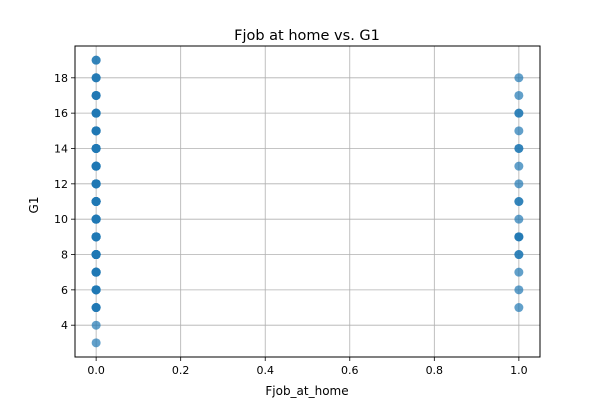 The image size is (600, 400). Describe the element at coordinates (34, 205) in the screenshot. I see `y-axis-label: G1` at that location.